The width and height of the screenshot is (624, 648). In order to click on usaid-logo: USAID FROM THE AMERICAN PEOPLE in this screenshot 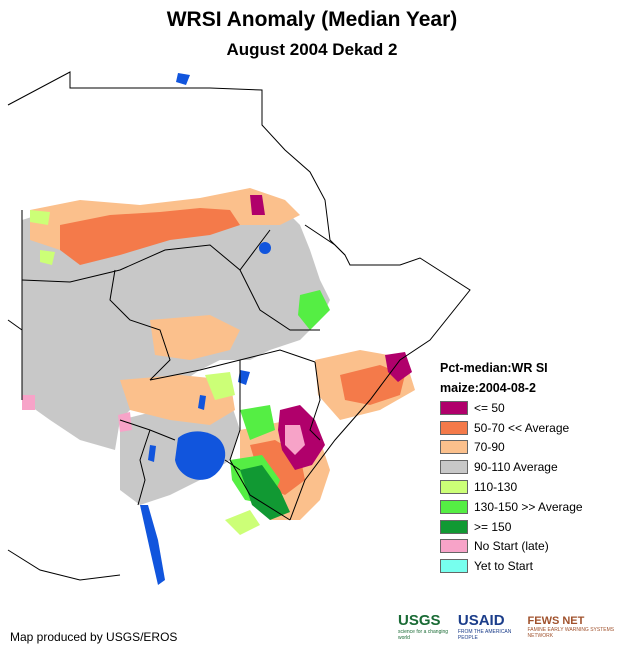, I will do `click(484, 626)`.